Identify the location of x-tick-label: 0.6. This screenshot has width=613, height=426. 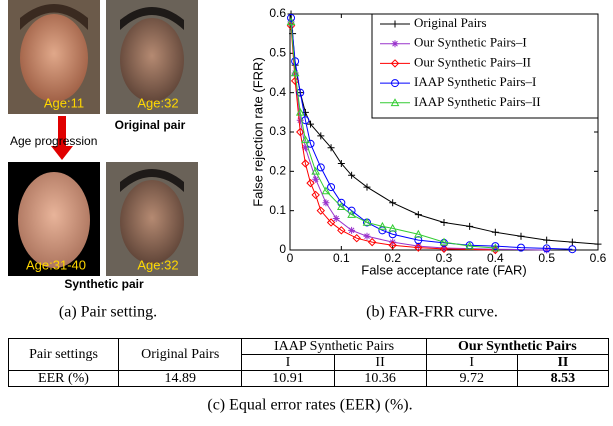
(598, 258).